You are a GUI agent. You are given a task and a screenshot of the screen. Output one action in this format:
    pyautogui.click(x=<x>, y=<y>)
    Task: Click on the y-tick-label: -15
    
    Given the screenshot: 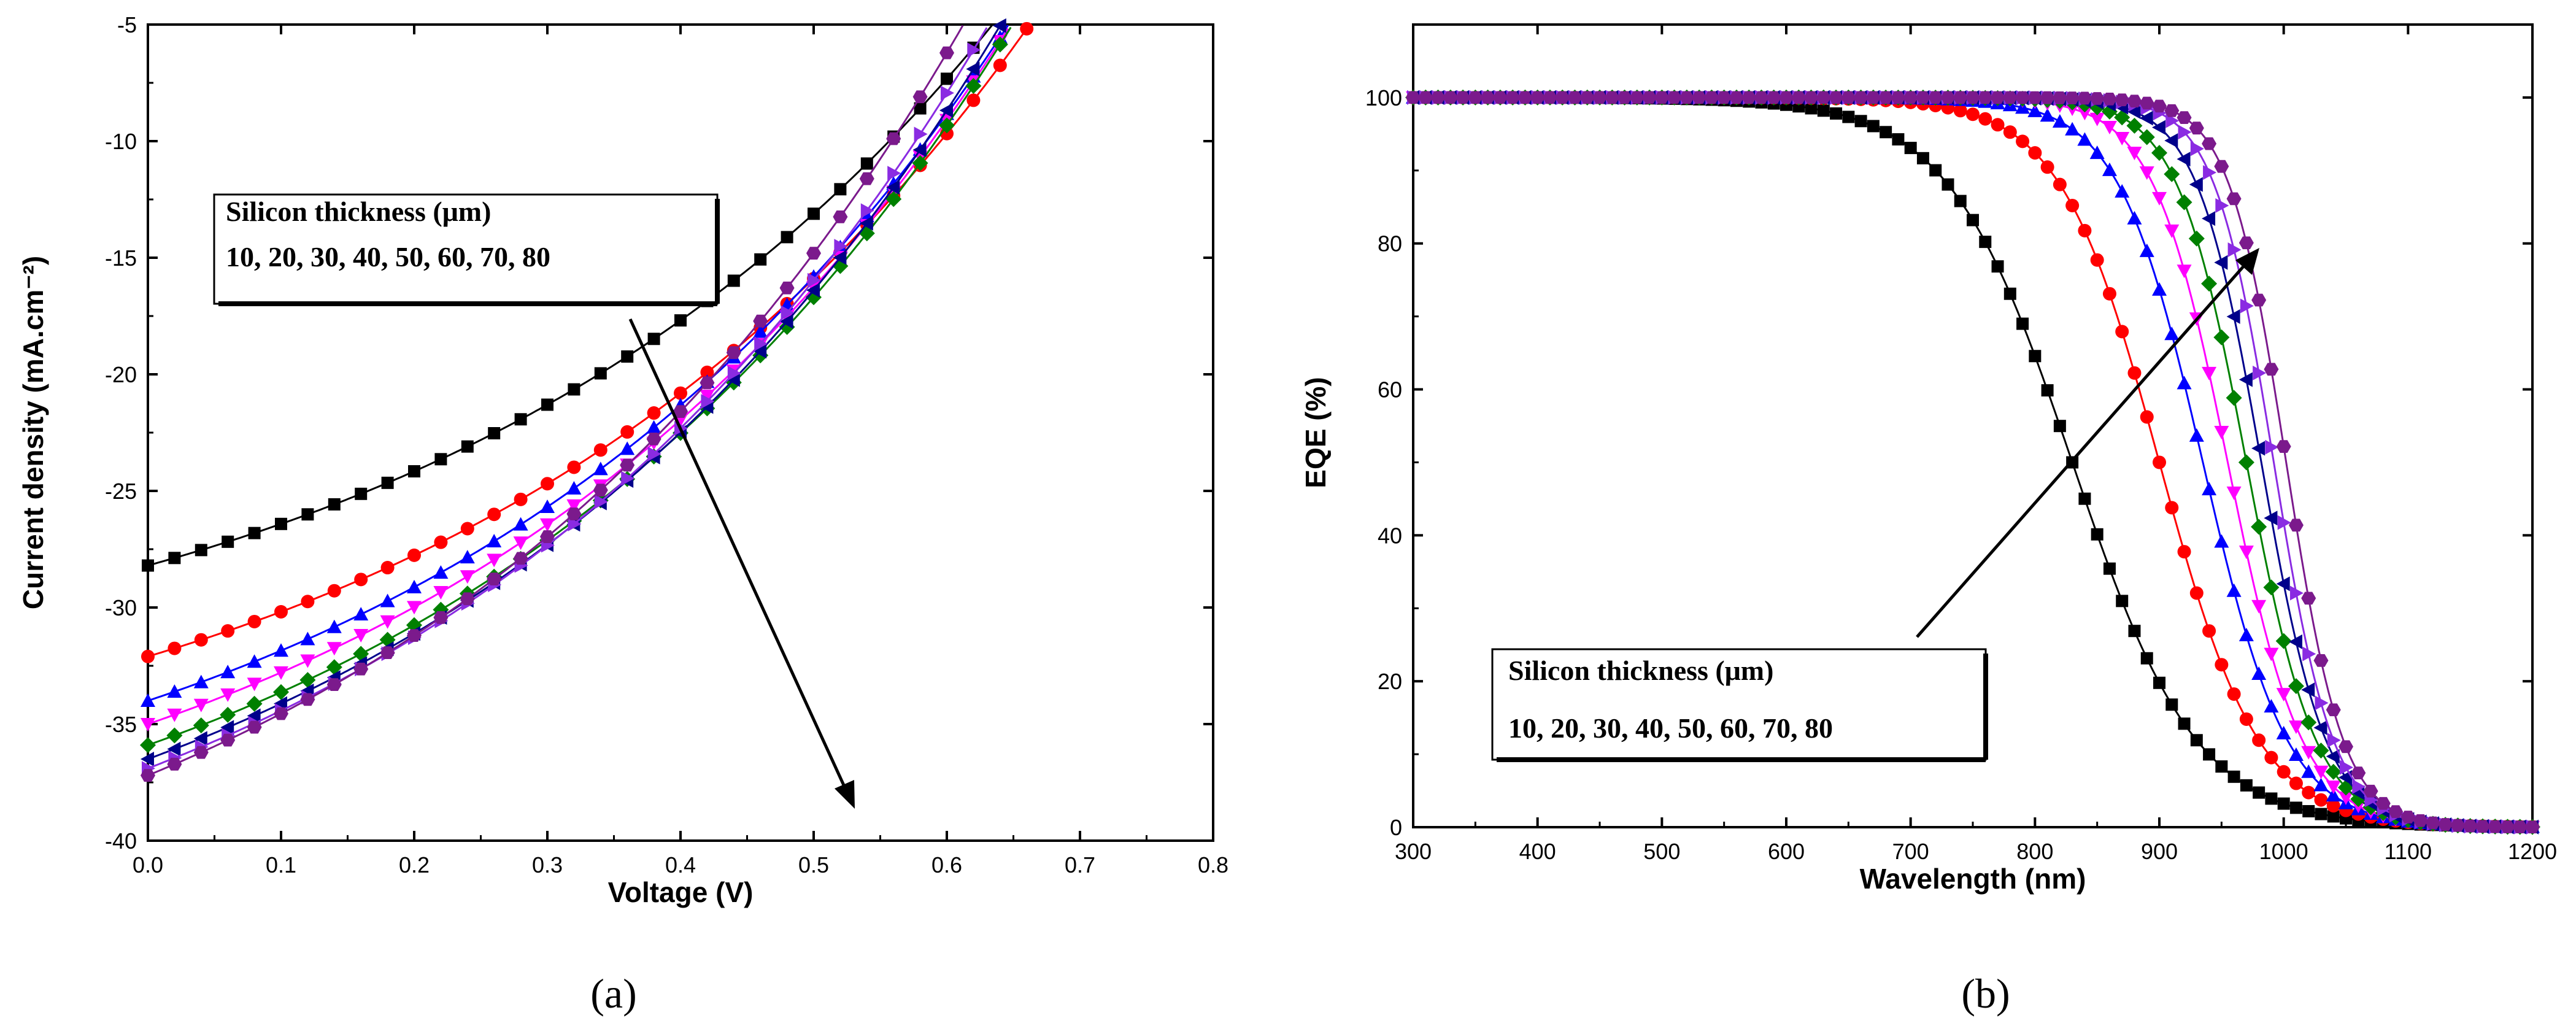 What is the action you would take?
    pyautogui.click(x=121, y=258)
    